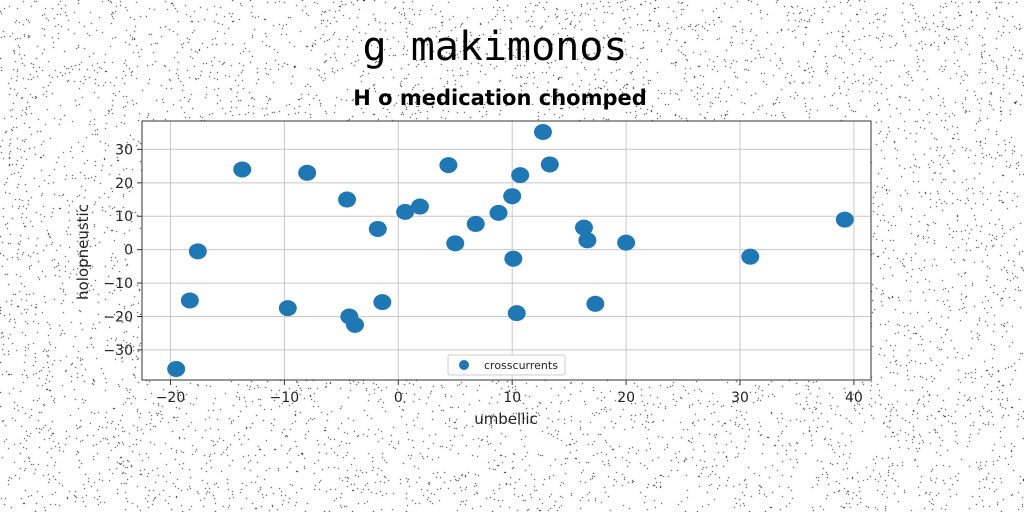 The height and width of the screenshot is (512, 1024). I want to click on x-tick-label: 30, so click(740, 398).